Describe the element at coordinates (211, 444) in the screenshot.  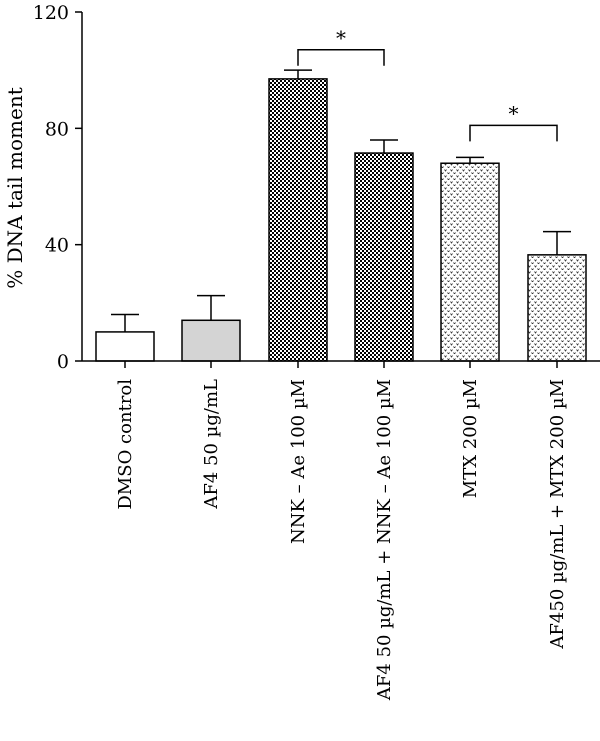
I see `x-category-label: AF4 50 µg/mL` at that location.